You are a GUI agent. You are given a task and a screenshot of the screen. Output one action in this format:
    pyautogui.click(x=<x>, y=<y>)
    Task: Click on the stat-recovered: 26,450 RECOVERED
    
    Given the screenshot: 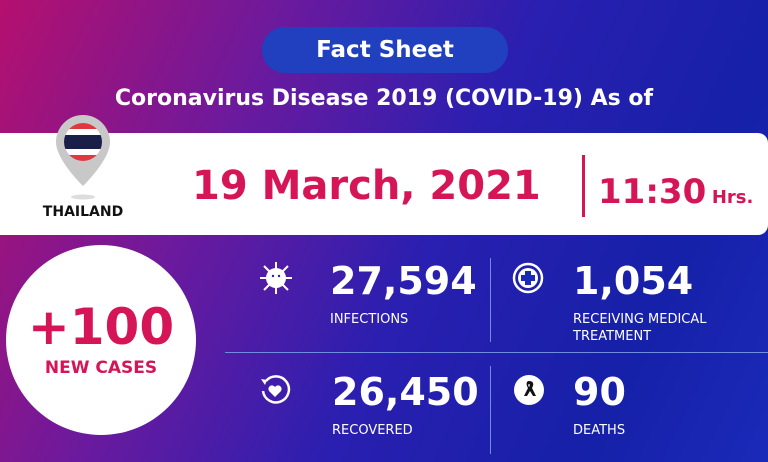 What is the action you would take?
    pyautogui.click(x=405, y=406)
    